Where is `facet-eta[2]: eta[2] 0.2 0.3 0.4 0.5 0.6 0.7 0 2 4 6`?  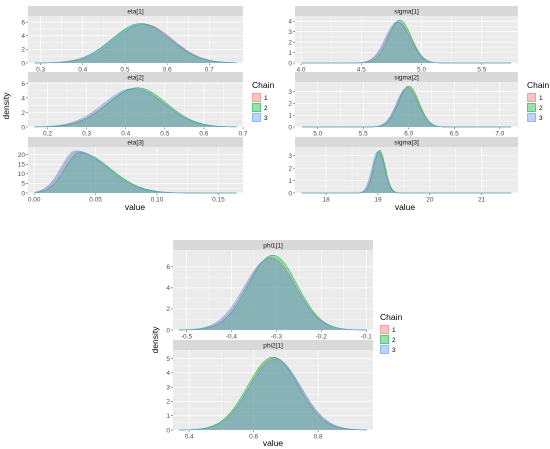
facet-eta[2]: eta[2] 0.2 0.3 0.4 0.5 0.6 0.7 0 2 4 6 is located at coordinates (134, 105).